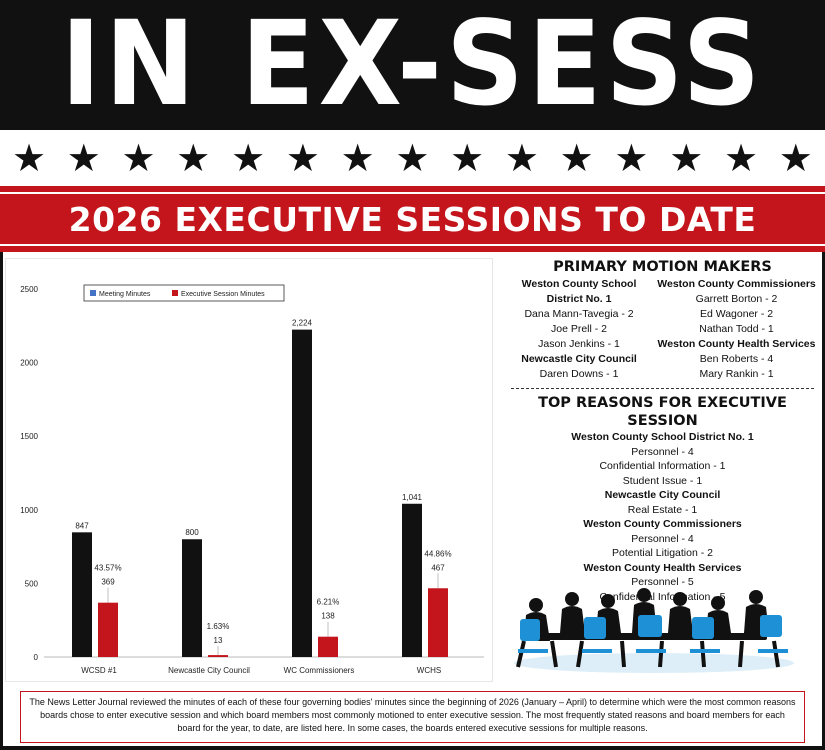  Describe the element at coordinates (662, 466) in the screenshot. I see `reason-entry: Confidential Information - 1` at that location.